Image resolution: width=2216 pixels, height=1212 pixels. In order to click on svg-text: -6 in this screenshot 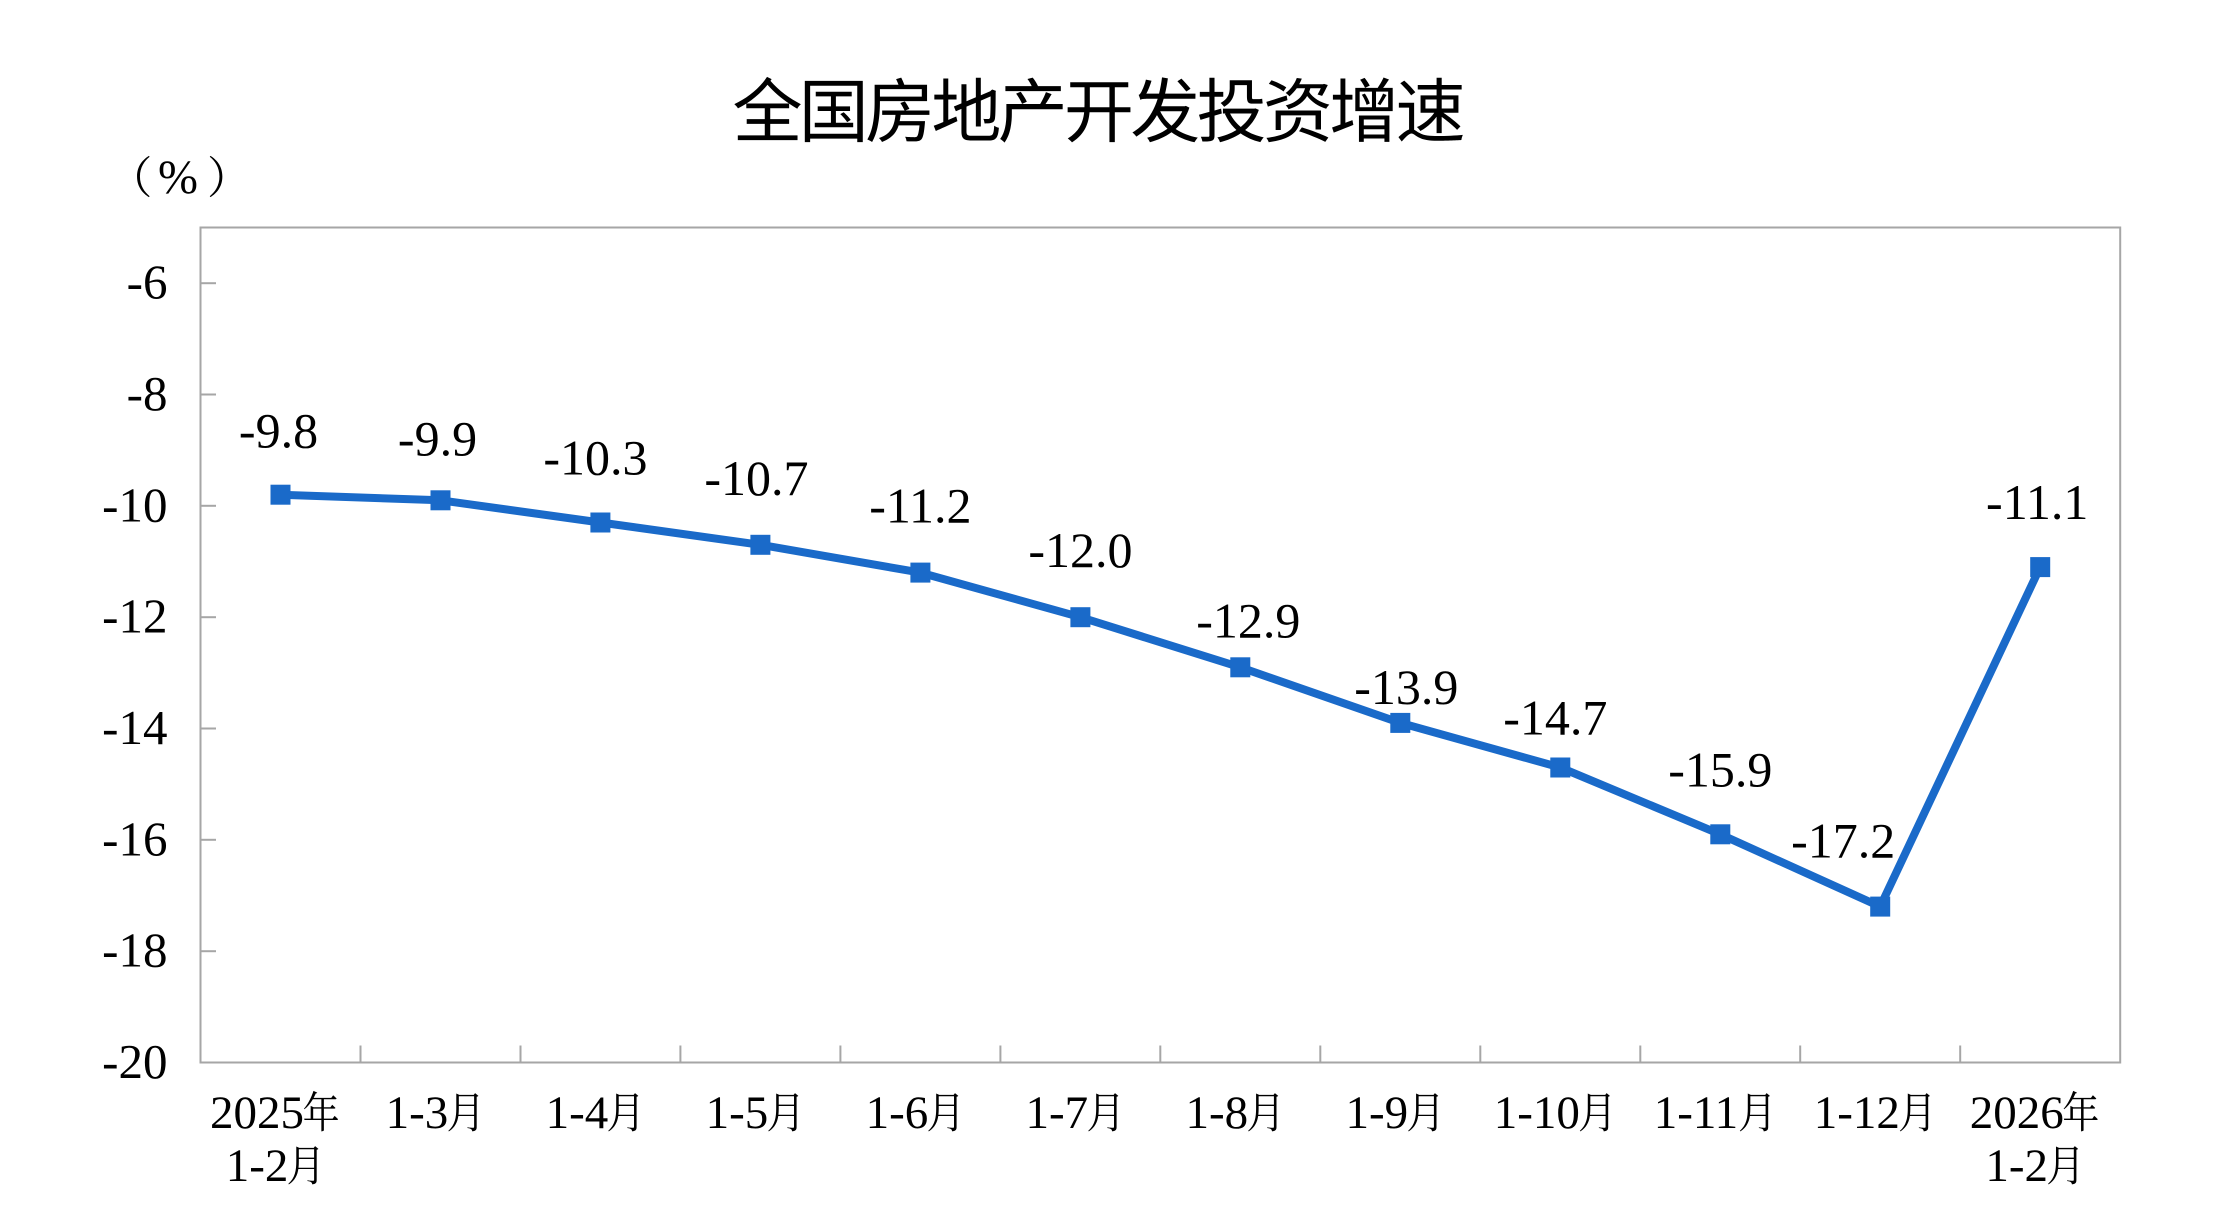, I will do `click(147, 282)`.